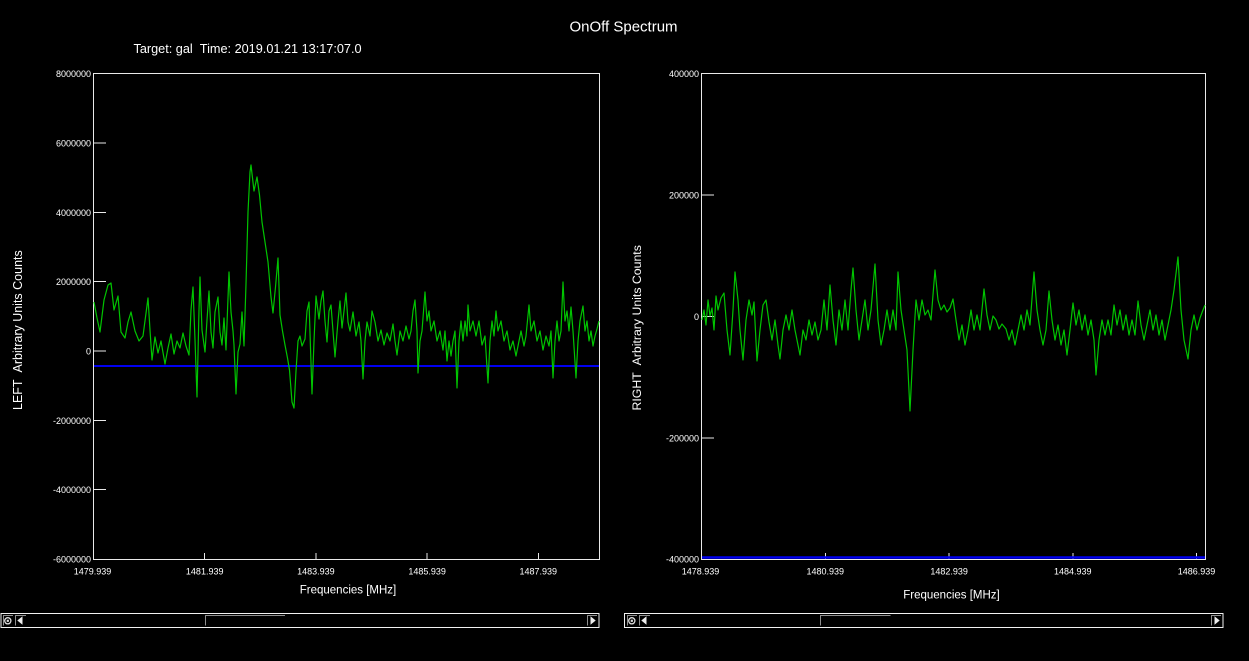 The image size is (1249, 661). I want to click on svg-text: 2000000, so click(73, 282).